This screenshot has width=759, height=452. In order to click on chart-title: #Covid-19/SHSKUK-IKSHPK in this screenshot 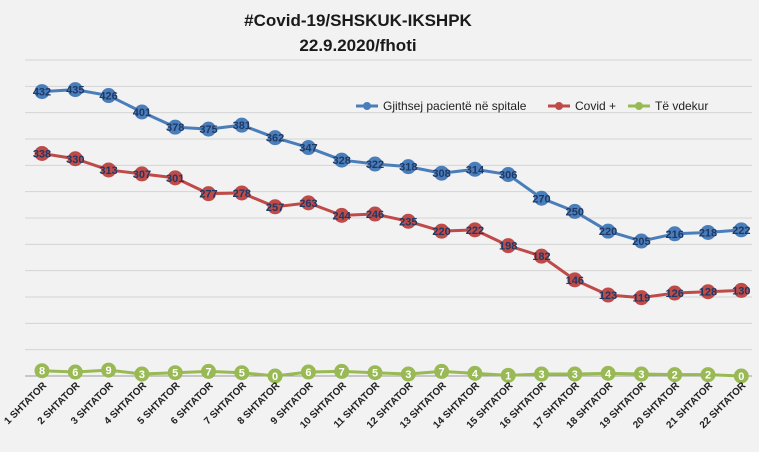, I will do `click(358, 20)`.